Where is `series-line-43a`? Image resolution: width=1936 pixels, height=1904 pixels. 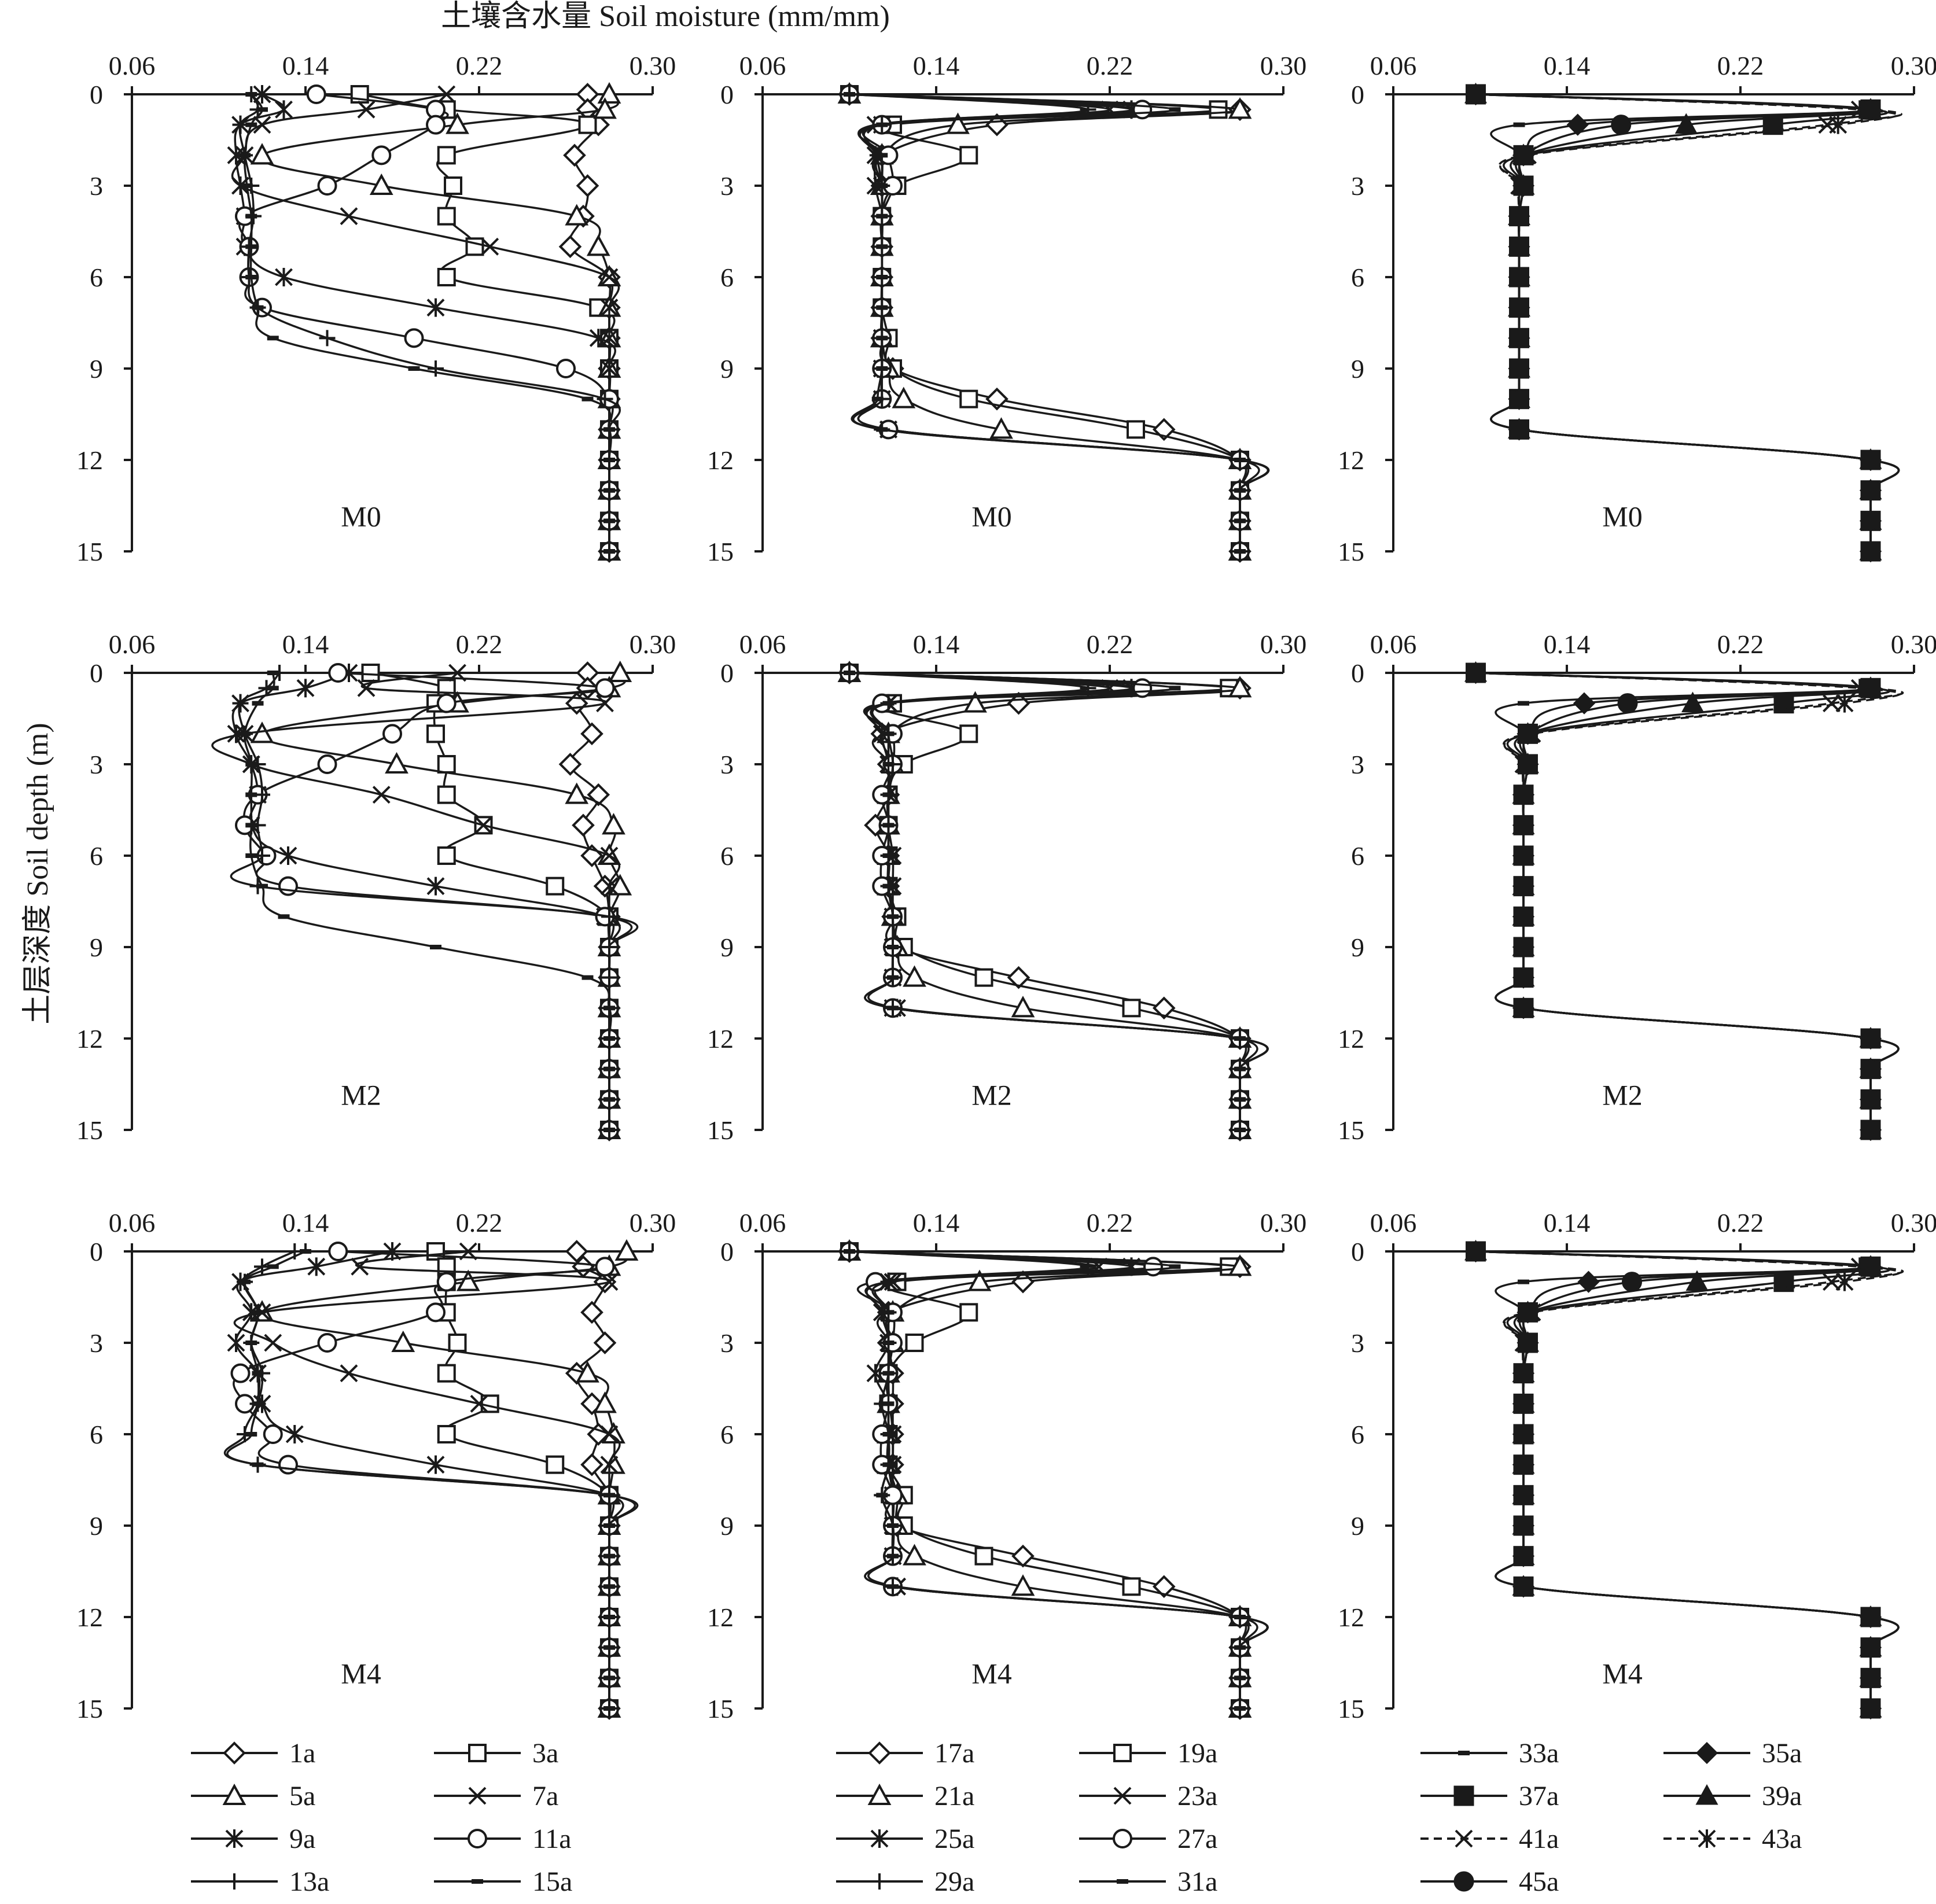
series-line-43a is located at coordinates (1687, 322).